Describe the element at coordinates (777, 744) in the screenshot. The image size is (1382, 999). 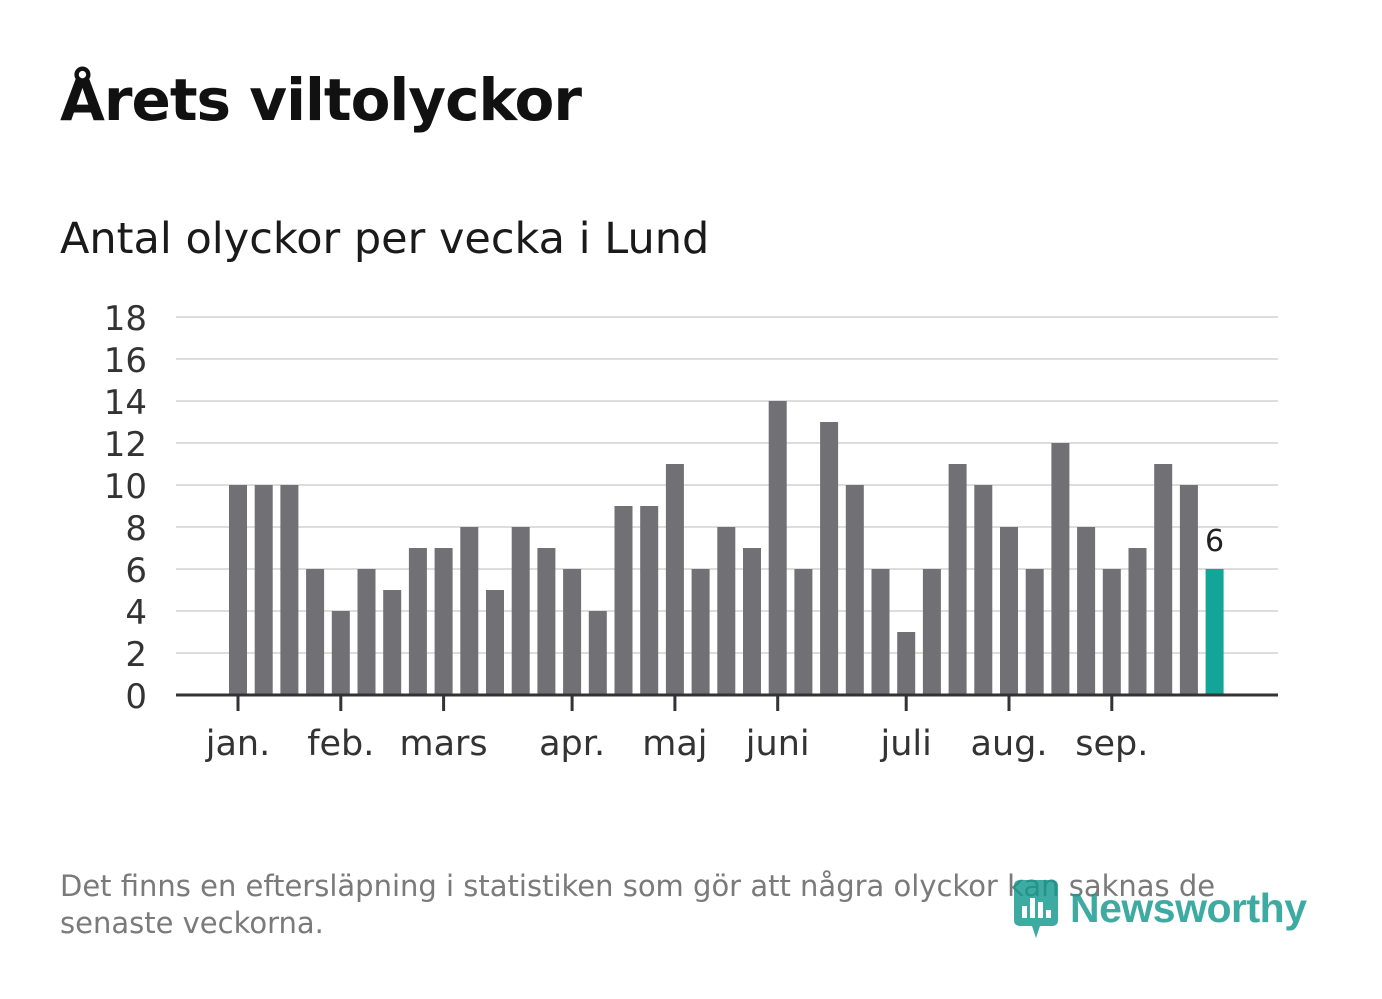
I see `x-tick-label: juni` at that location.